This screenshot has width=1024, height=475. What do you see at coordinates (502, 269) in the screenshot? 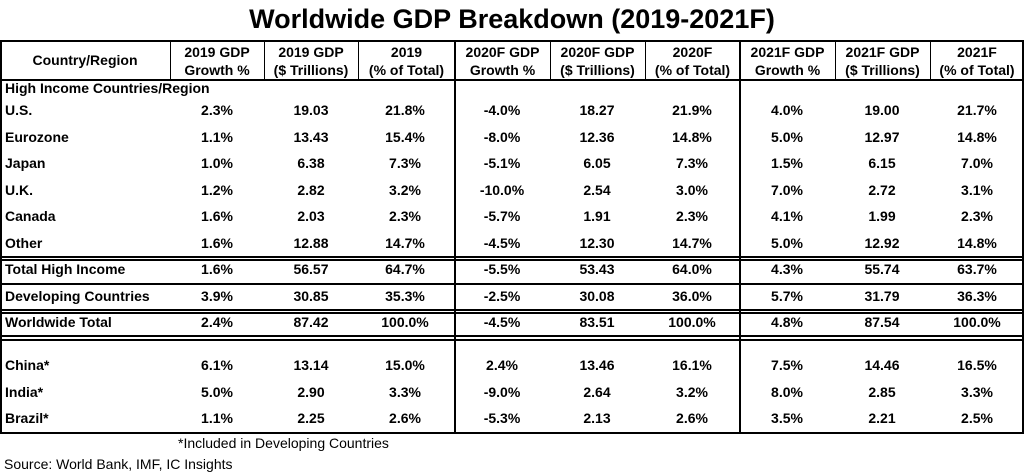
I see `table-cell: -5.5%` at bounding box center [502, 269].